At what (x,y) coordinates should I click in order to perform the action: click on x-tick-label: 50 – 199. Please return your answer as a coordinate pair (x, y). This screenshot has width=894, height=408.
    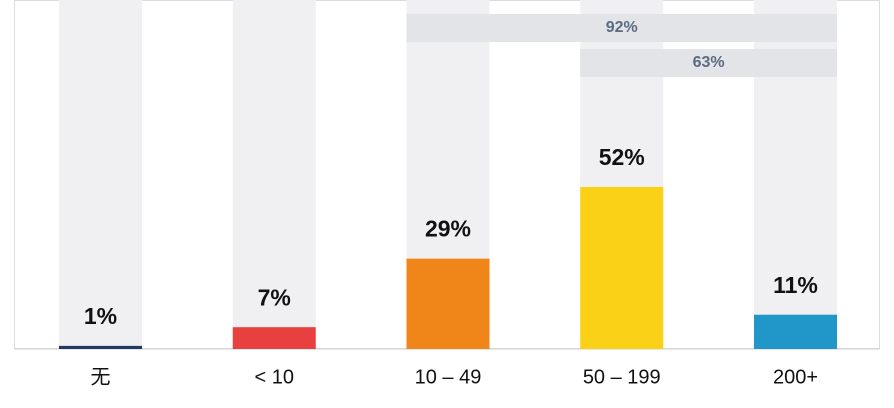
    Looking at the image, I should click on (622, 377).